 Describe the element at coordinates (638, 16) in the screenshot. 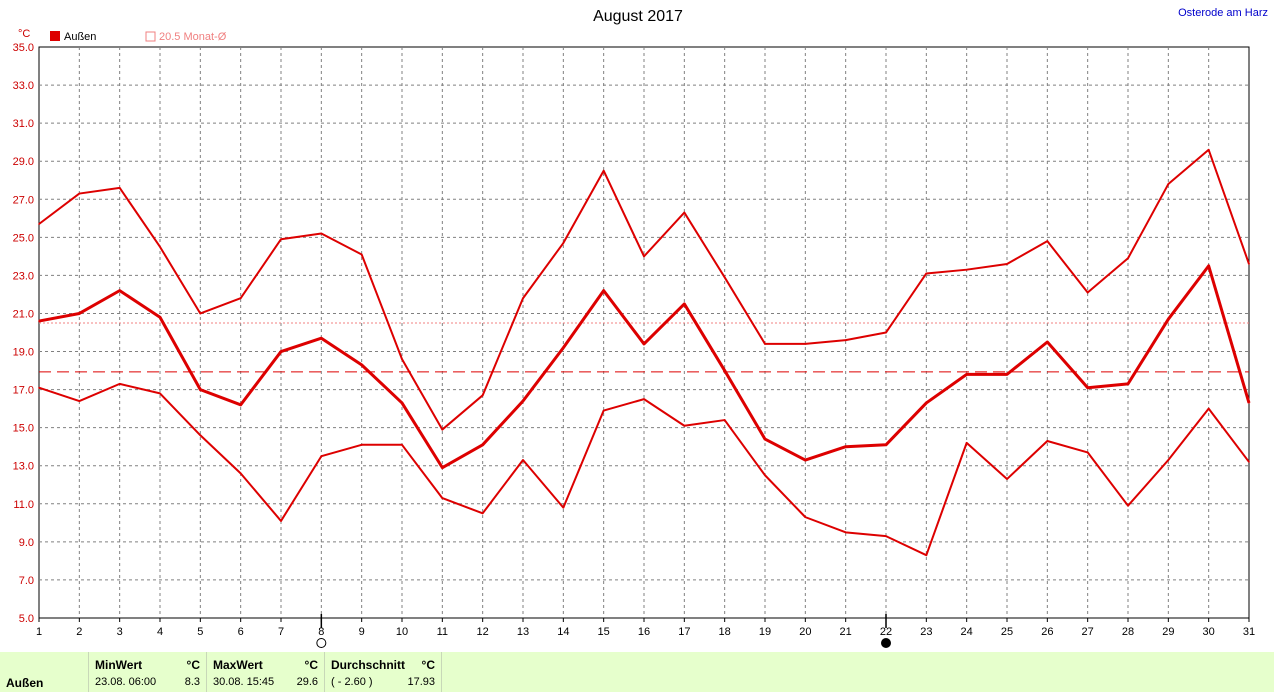

I see `chart-title: August 2017` at that location.